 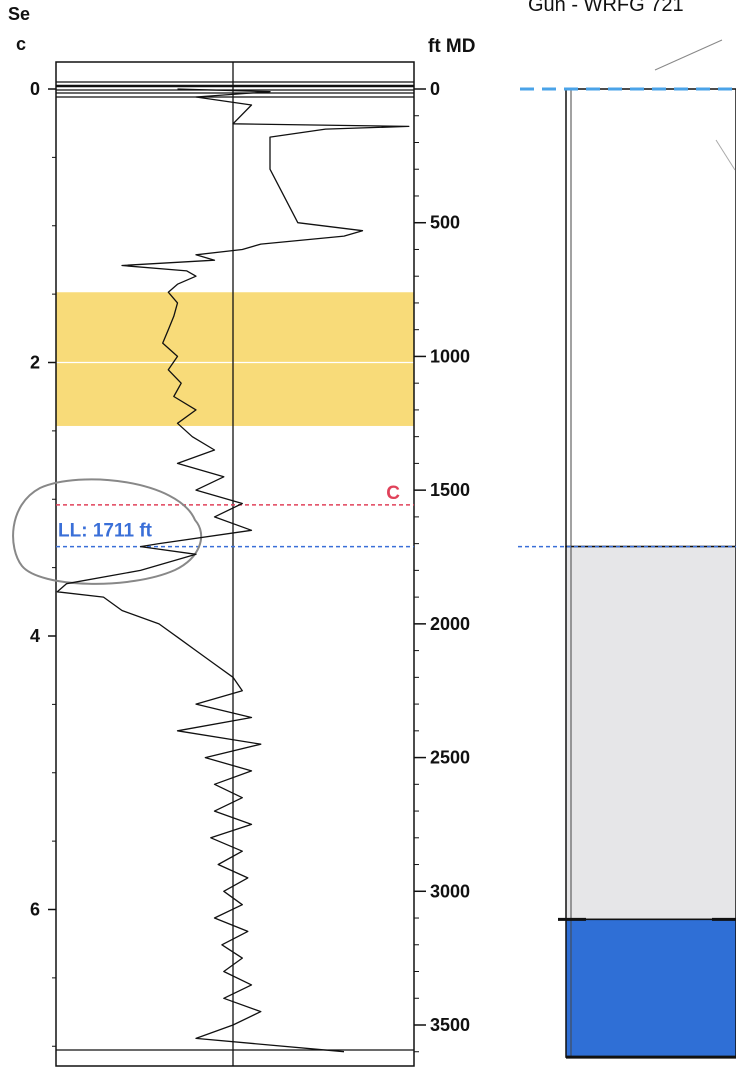 What do you see at coordinates (450, 624) in the screenshot?
I see `right-axis-tick-label: 2000` at bounding box center [450, 624].